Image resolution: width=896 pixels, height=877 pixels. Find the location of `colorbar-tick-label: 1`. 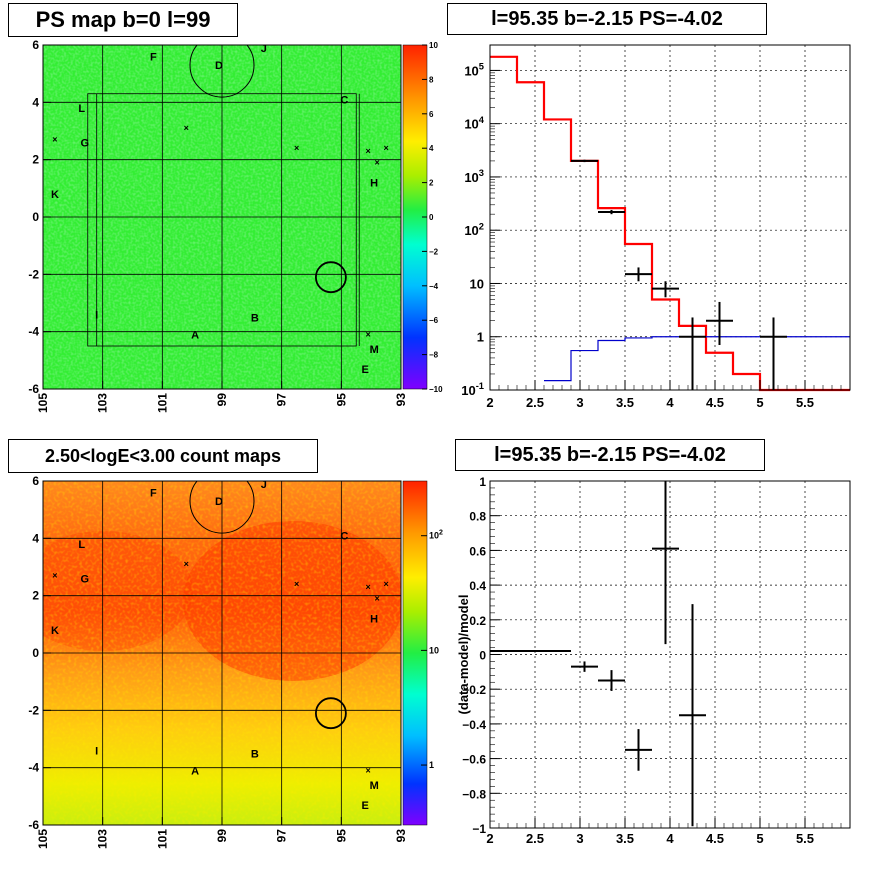

colorbar-tick-label: 1 is located at coordinates (431, 765).